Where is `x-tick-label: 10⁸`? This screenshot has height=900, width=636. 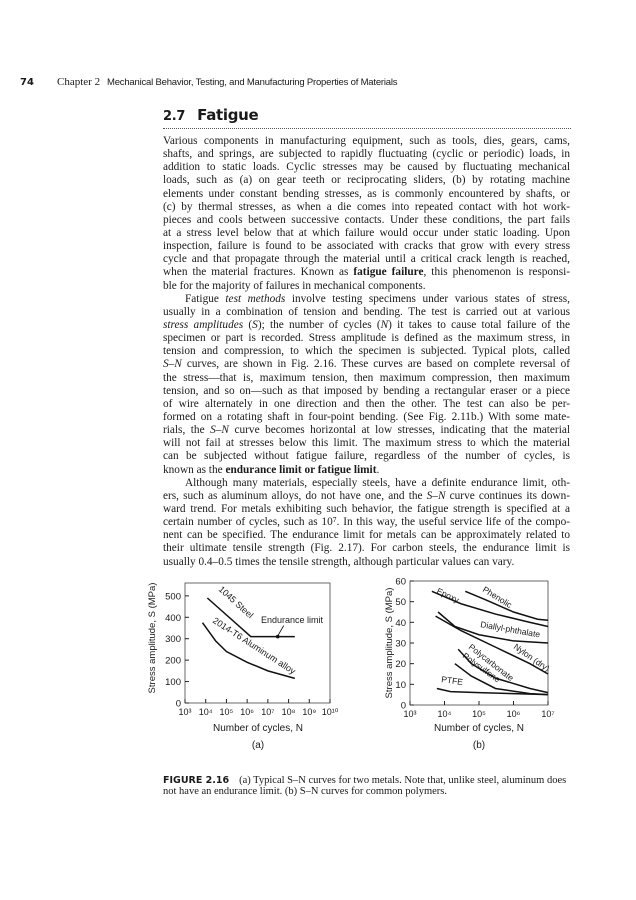
x-tick-label: 10⁸ is located at coordinates (289, 712).